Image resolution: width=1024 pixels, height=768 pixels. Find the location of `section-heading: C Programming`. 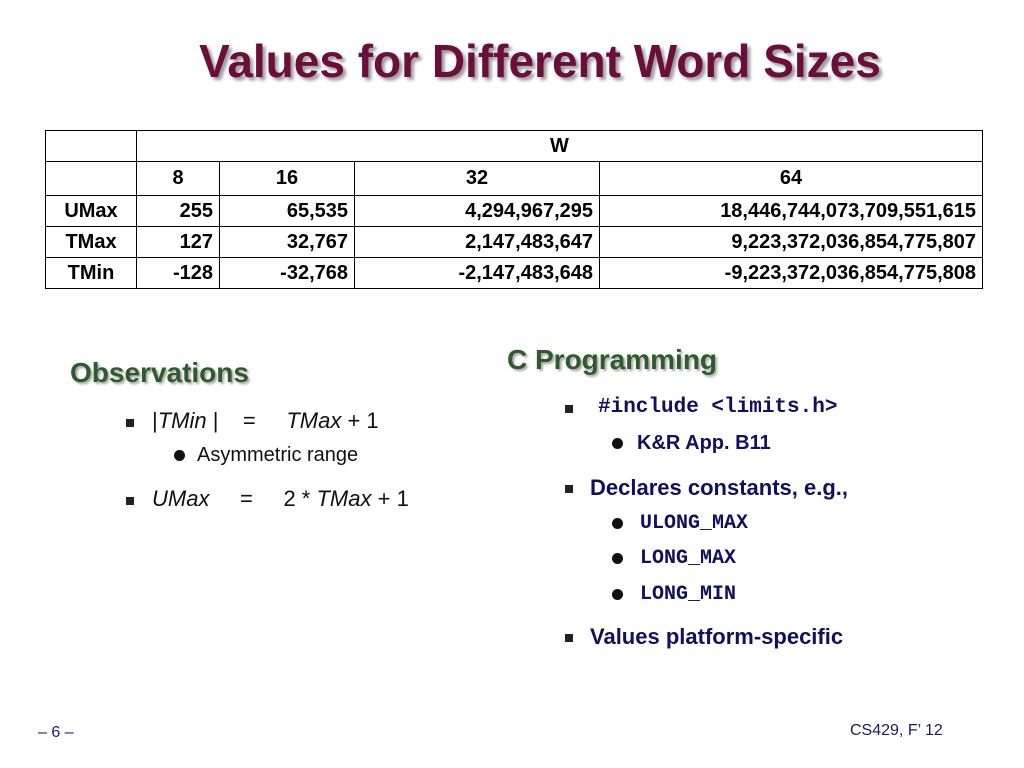

section-heading: C Programming is located at coordinates (612, 359).